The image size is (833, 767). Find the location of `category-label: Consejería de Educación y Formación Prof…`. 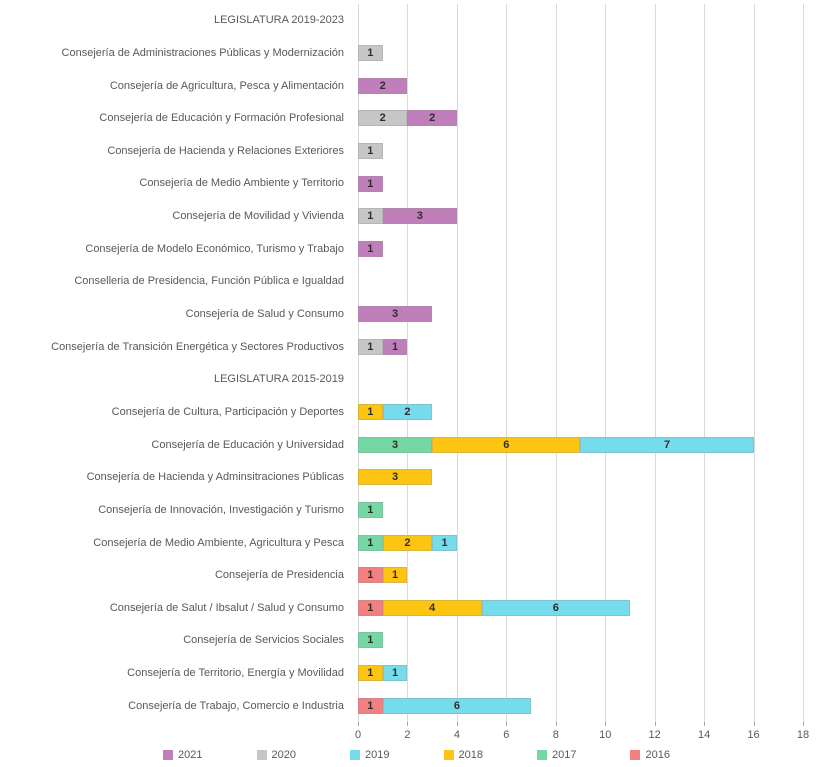

category-label: Consejería de Educación y Formación Prof… is located at coordinates (221, 118).